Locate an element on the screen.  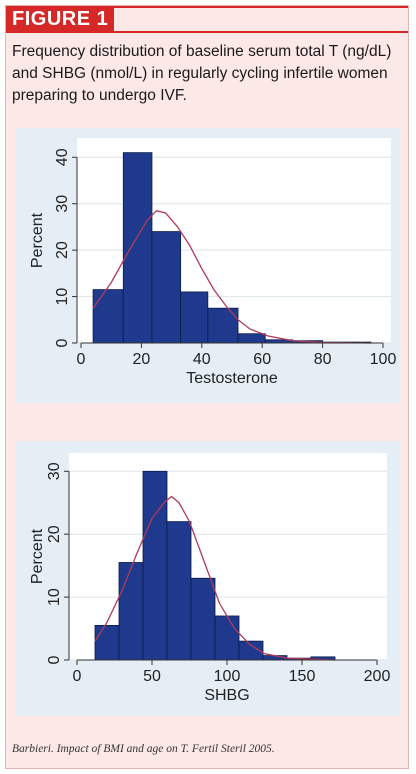
testosterone-y-axis-label: Percent is located at coordinates (37, 240).